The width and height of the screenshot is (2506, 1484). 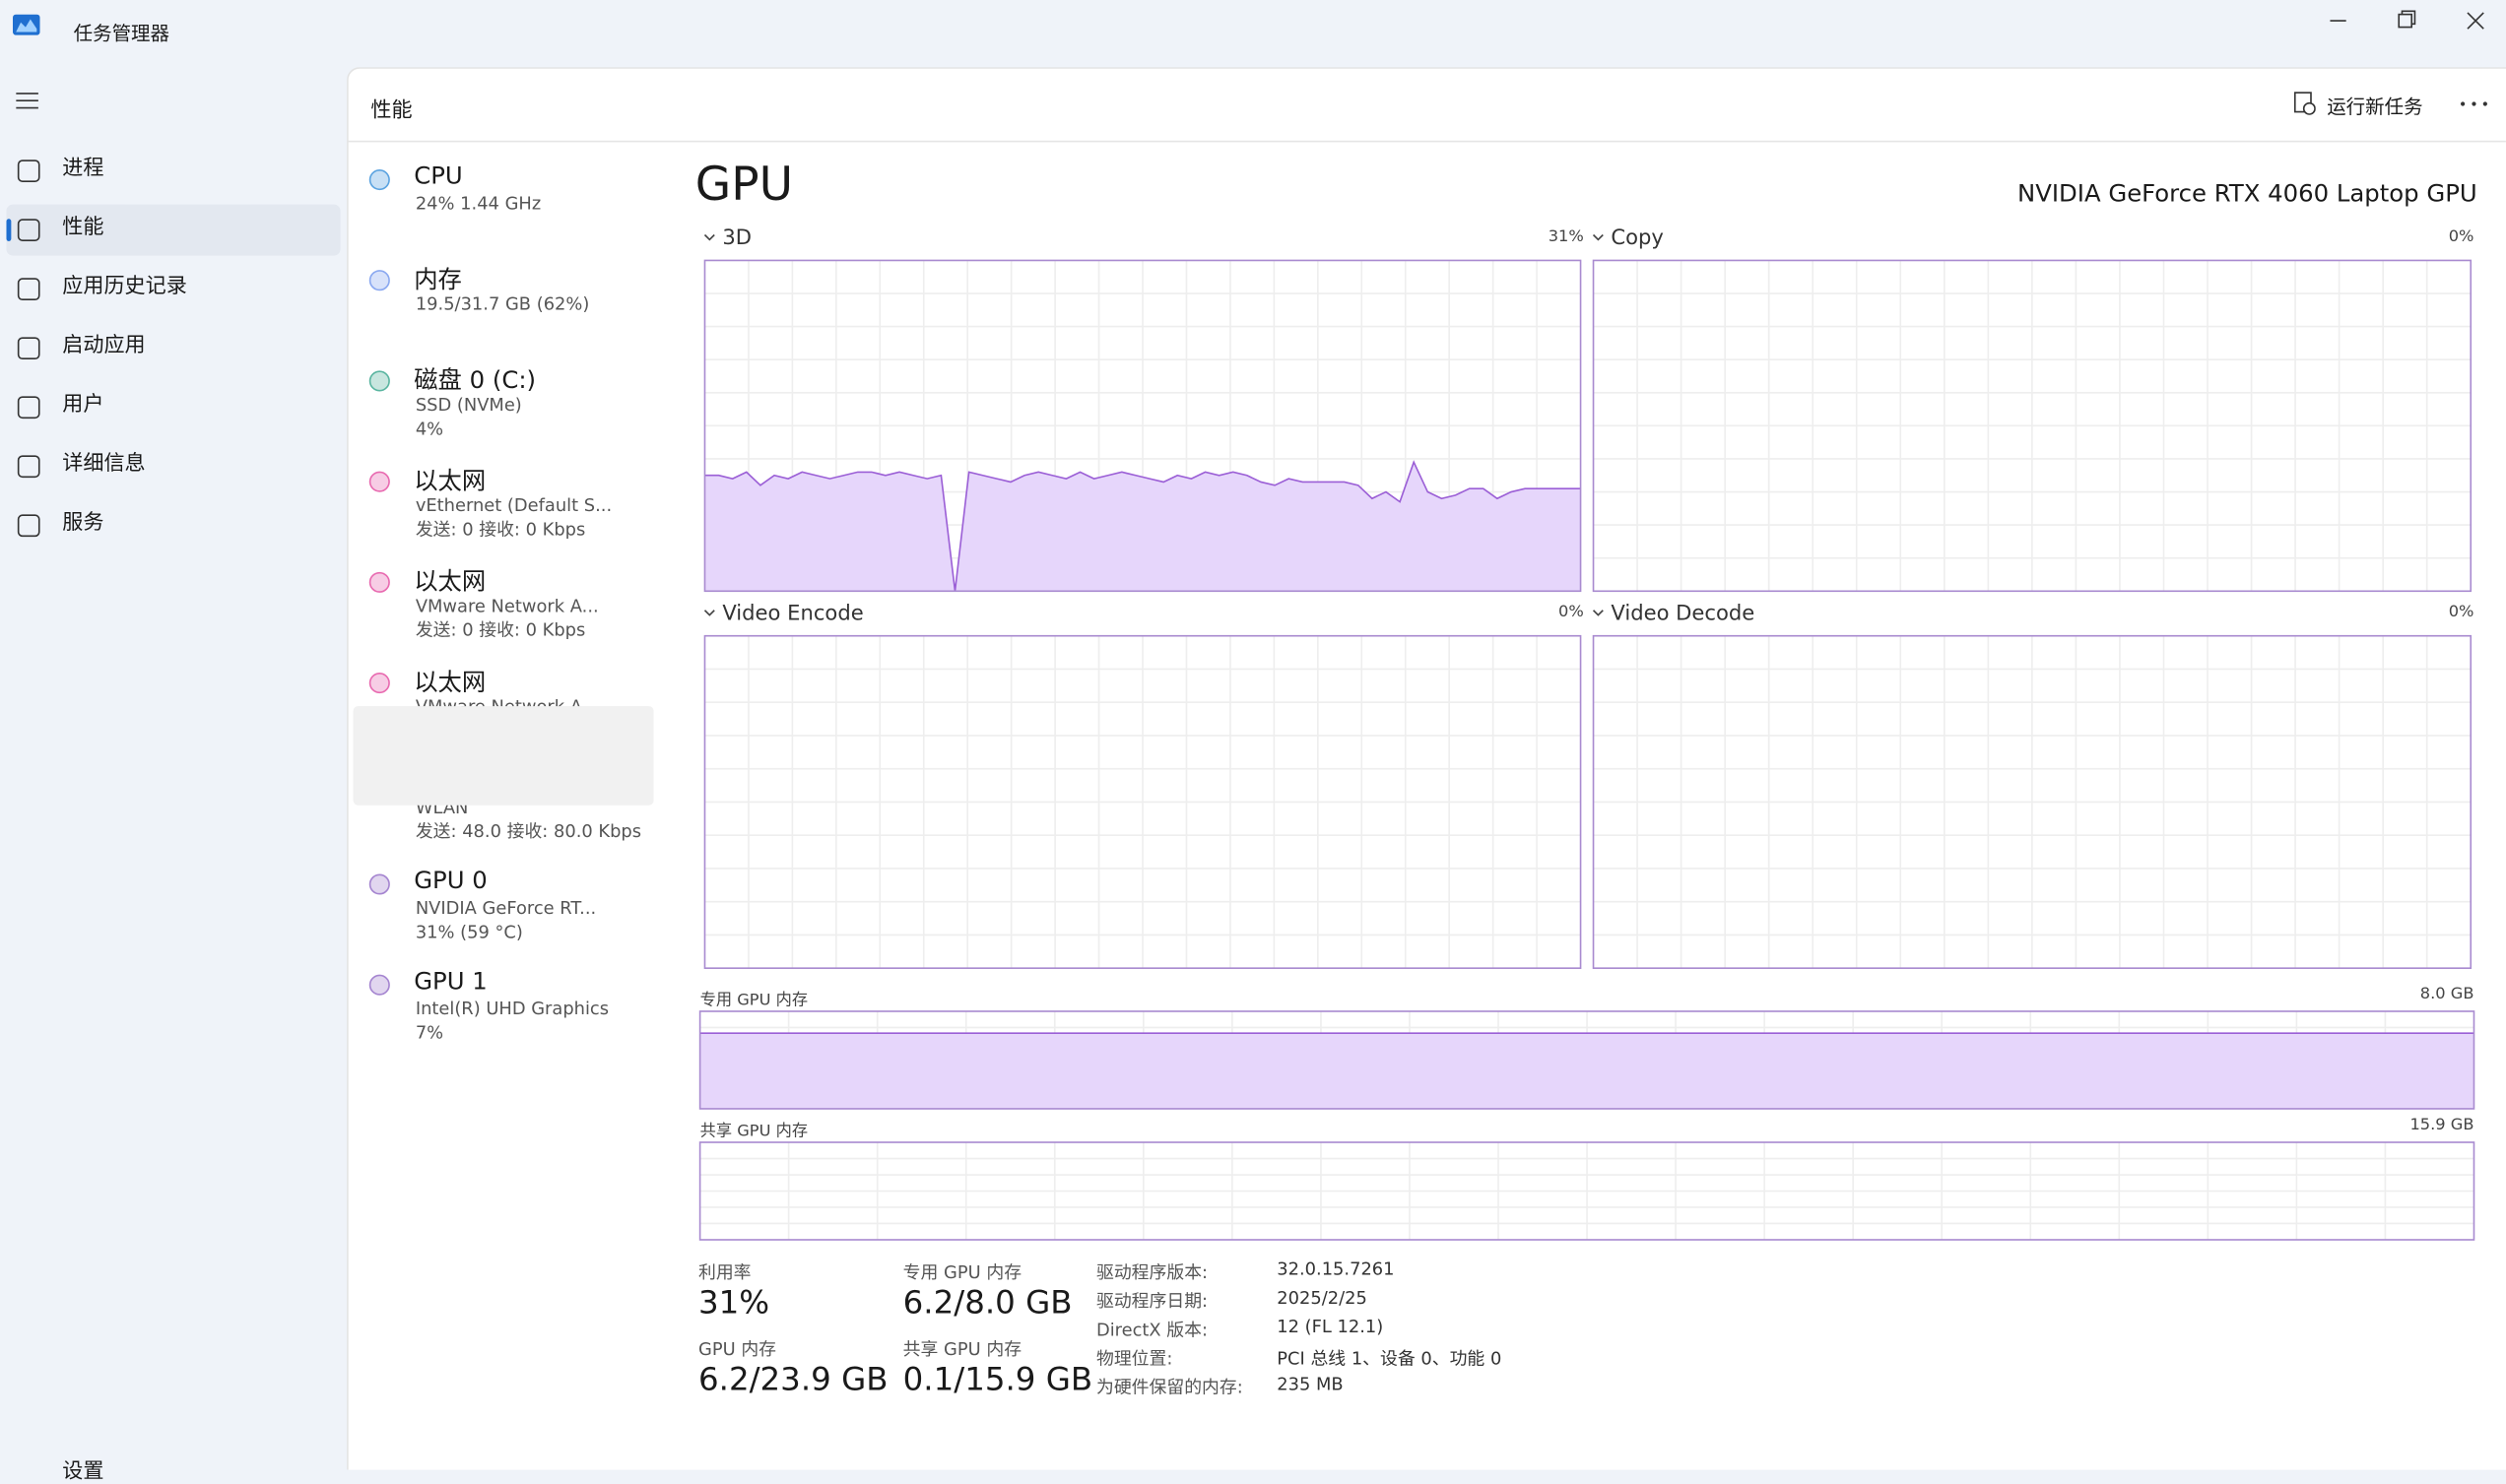 What do you see at coordinates (173, 230) in the screenshot?
I see `nav-selected-bg` at bounding box center [173, 230].